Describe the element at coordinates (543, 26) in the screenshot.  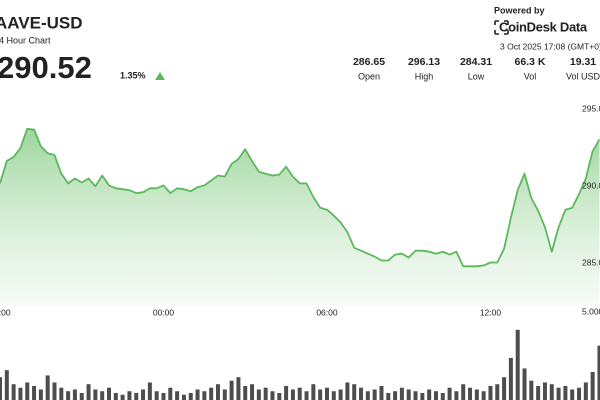
I see `brand-name: CoinDesk Data` at that location.